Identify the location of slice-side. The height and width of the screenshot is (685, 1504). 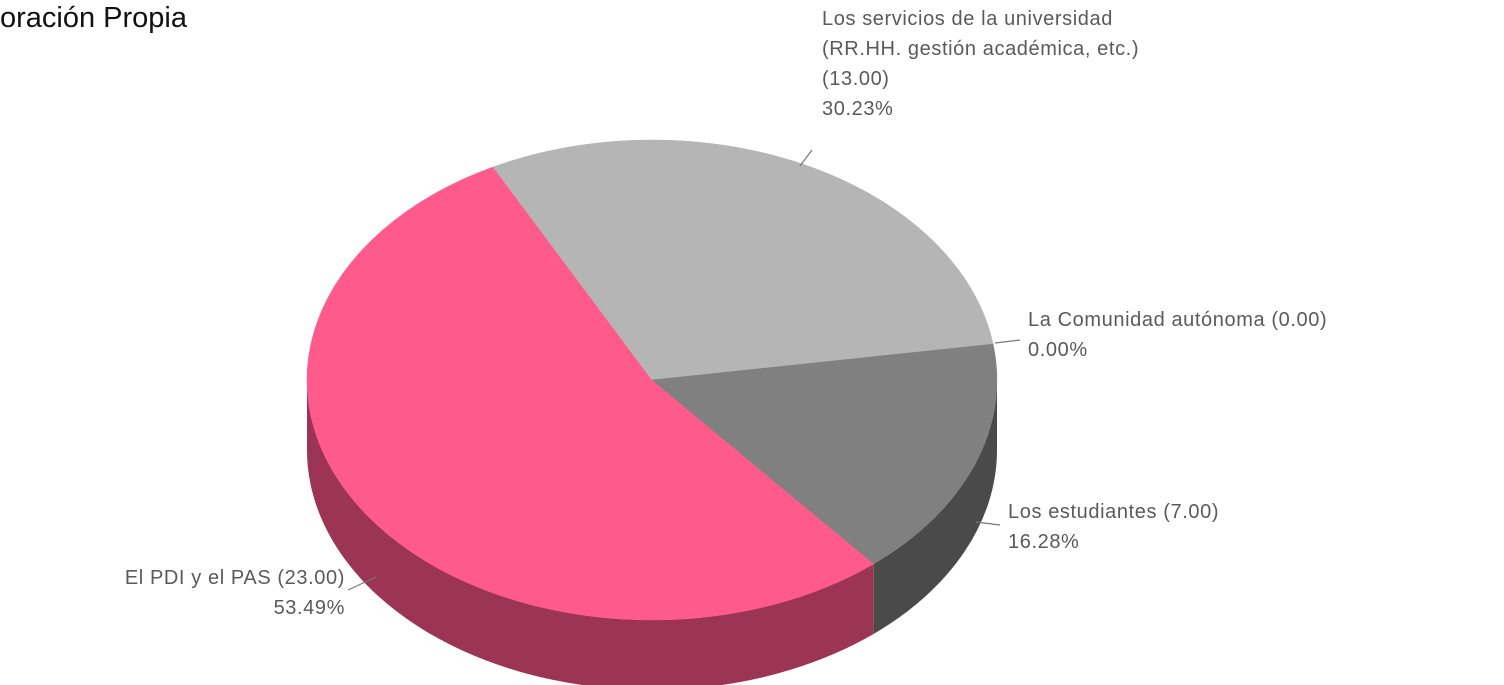
(935, 507).